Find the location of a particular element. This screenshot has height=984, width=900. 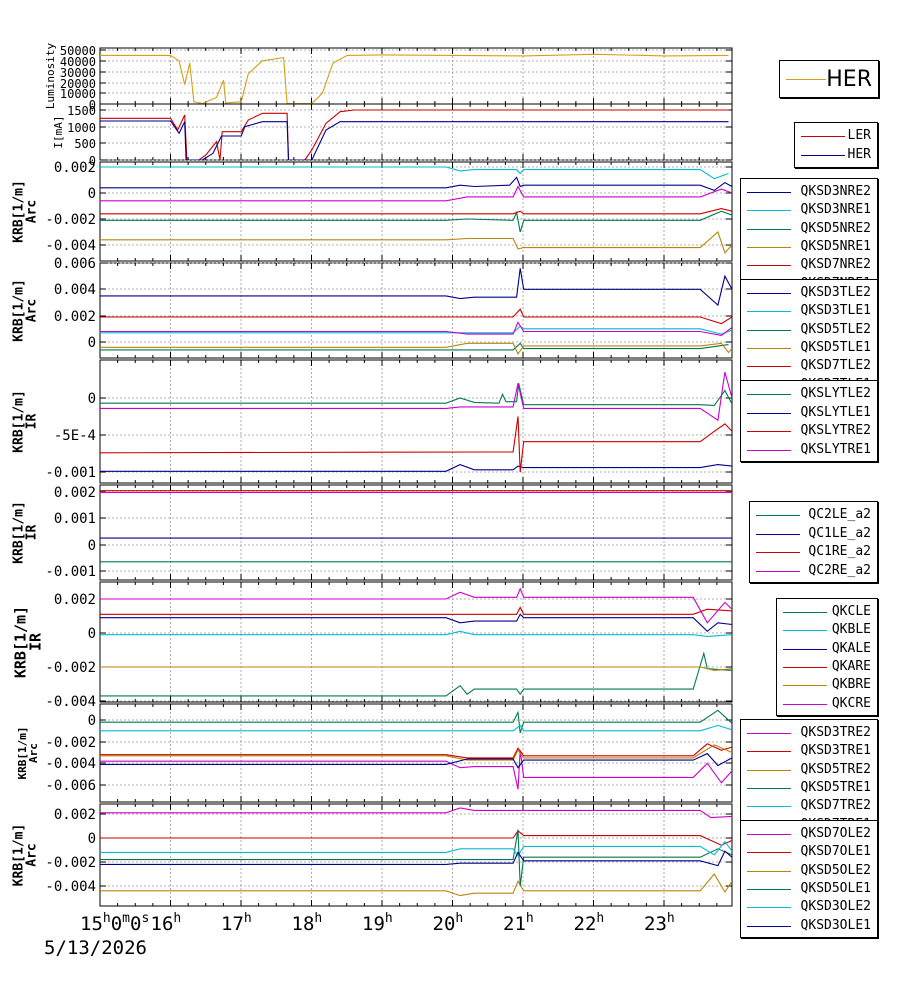

x-tick-label: 17h is located at coordinates (236, 923).